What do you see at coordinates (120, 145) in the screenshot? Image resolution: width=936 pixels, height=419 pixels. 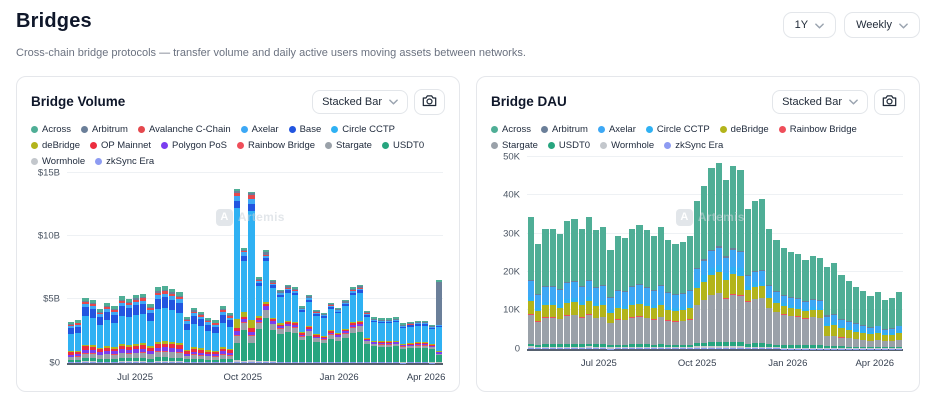 I see `legend-item-op-mainnet: OP Mainnet` at bounding box center [120, 145].